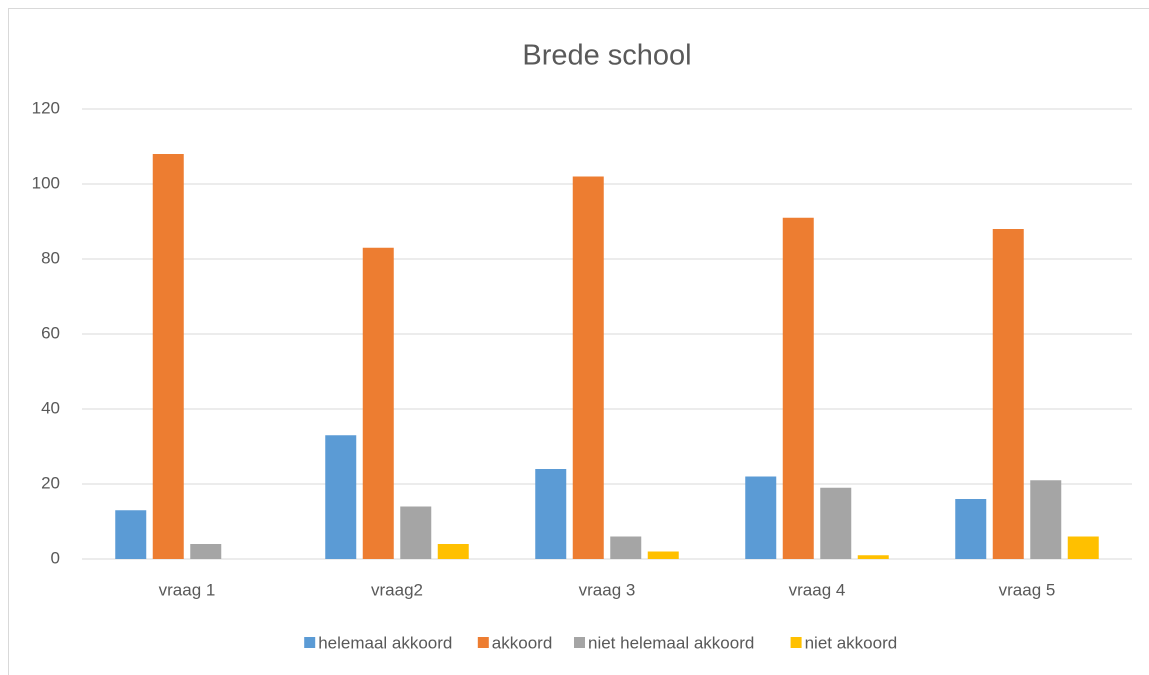  I want to click on legend-label: helemaal akkoord, so click(385, 642).